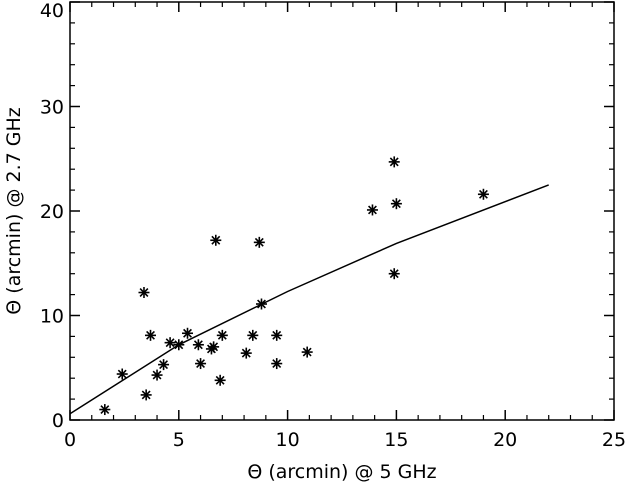 The height and width of the screenshot is (490, 626). Describe the element at coordinates (14, 210) in the screenshot. I see `y-axis-title: Θ (arcmin) @ 2.7 GHz` at that location.